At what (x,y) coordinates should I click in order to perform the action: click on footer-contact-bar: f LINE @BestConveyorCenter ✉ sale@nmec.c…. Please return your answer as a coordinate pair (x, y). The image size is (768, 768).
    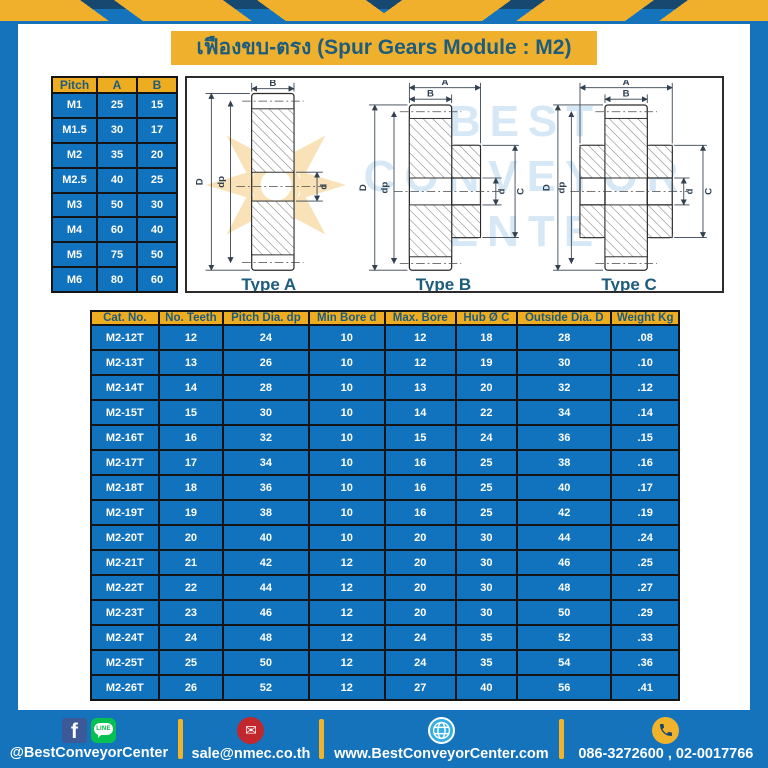
    Looking at the image, I should click on (384, 739).